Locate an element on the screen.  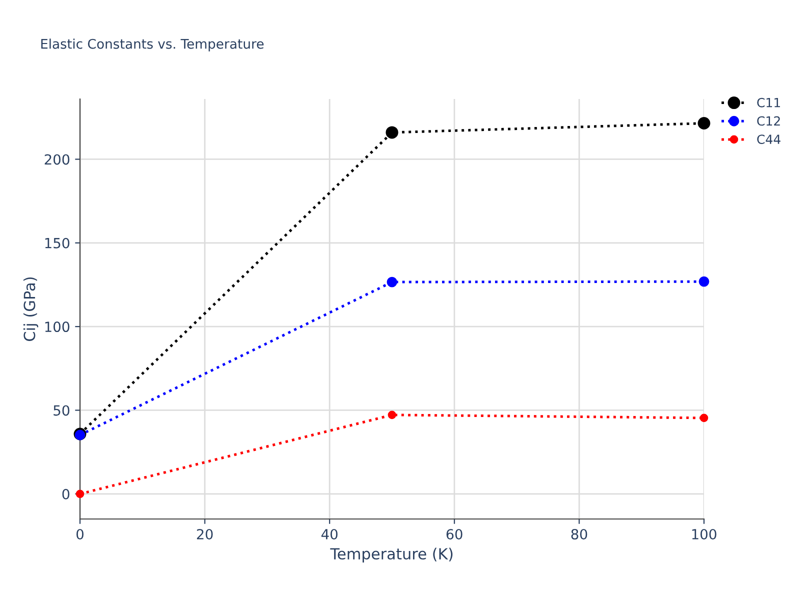
y-tick-label: 0 is located at coordinates (66, 494).